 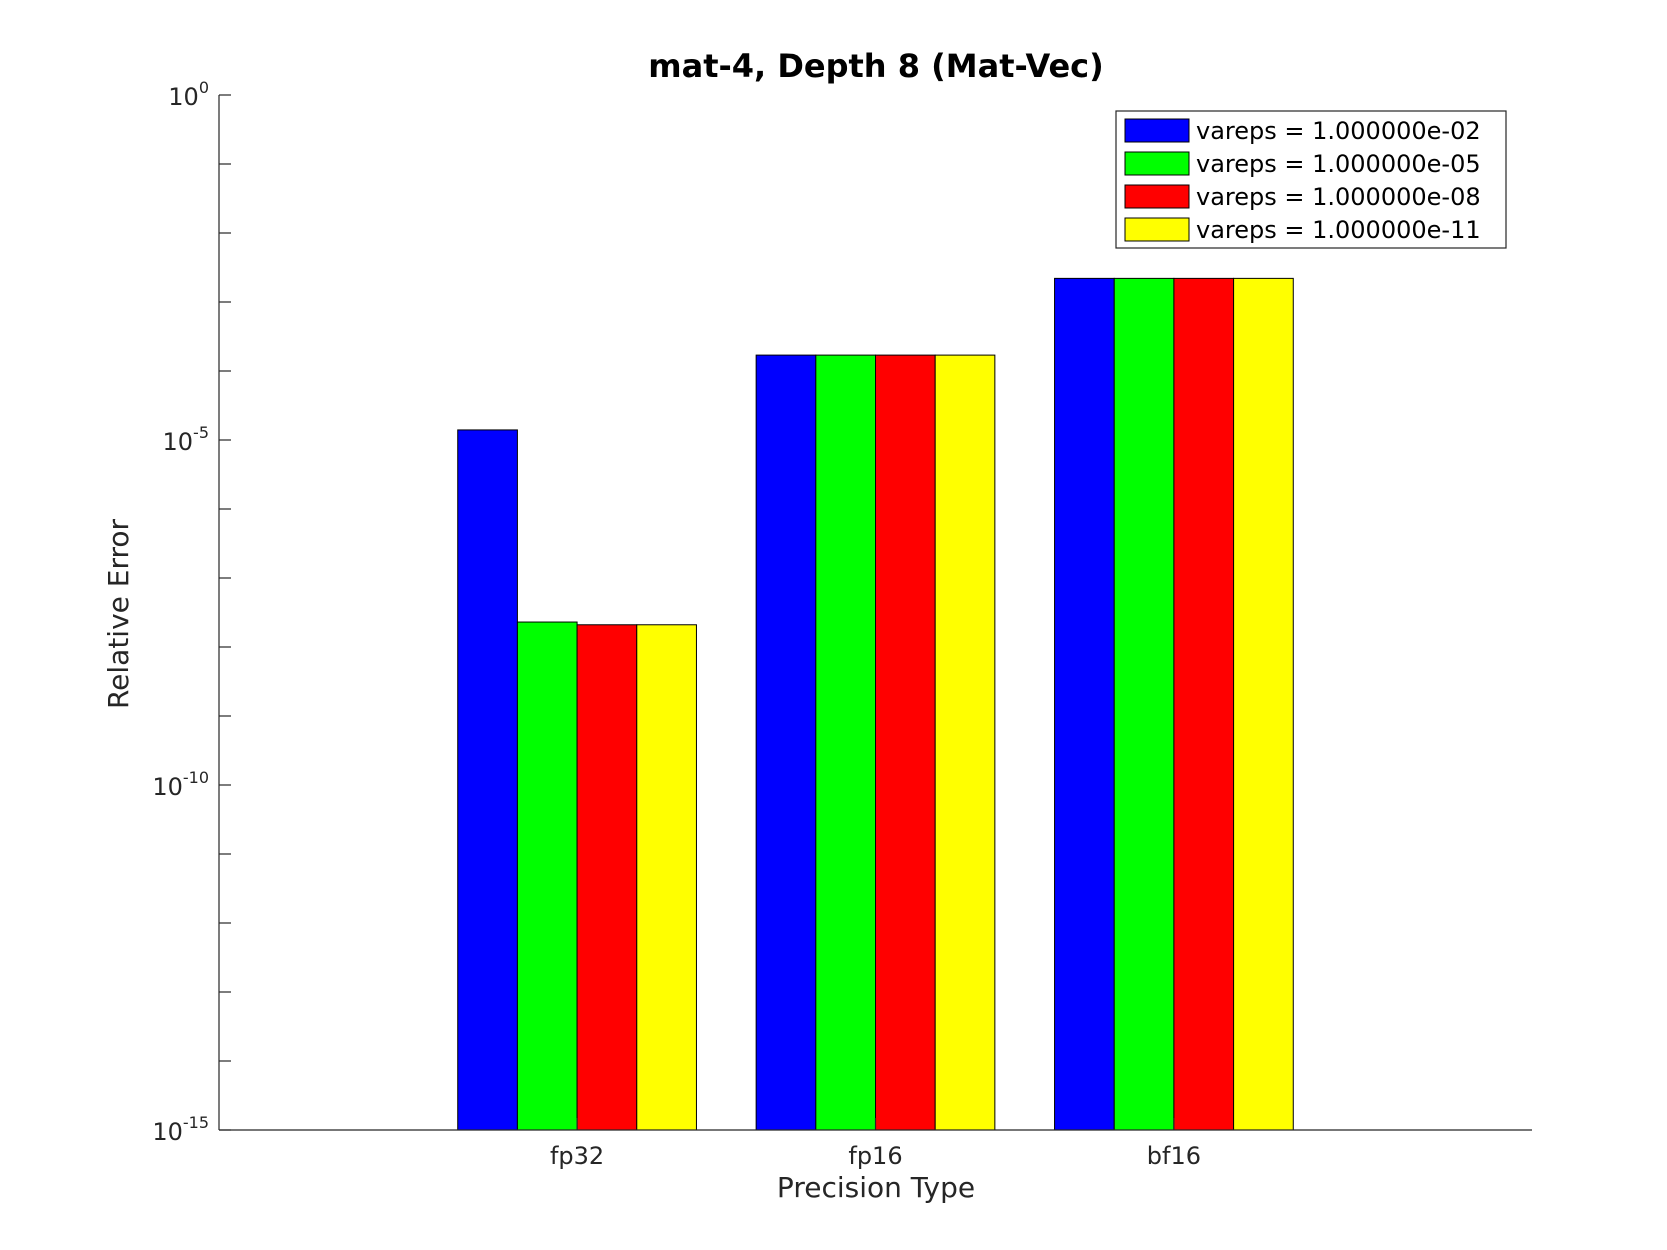 I want to click on legend-label-4: vareps = 1.000000e-11, so click(x=1338, y=230).